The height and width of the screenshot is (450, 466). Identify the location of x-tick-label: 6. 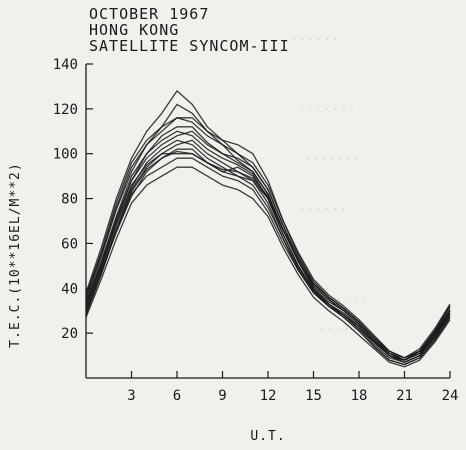
(177, 396).